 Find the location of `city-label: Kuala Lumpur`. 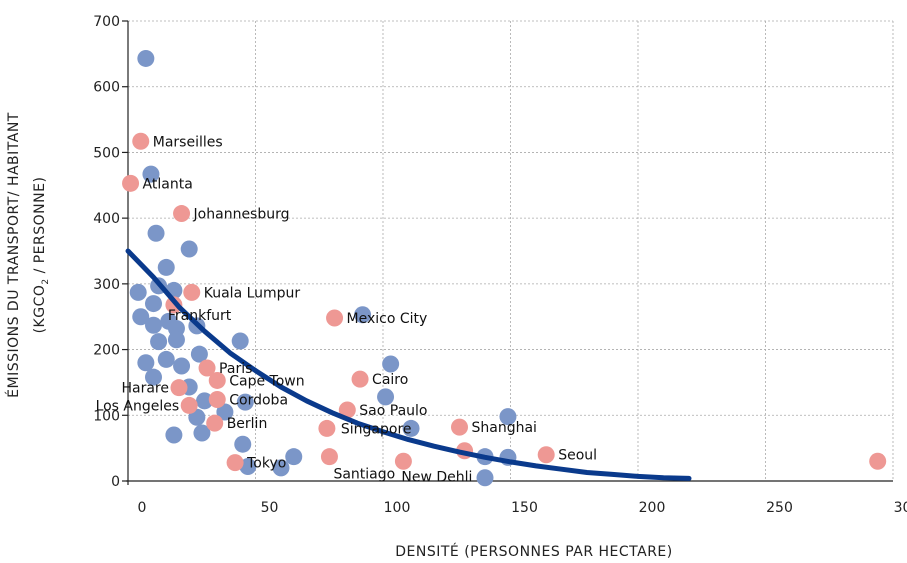

city-label: Kuala Lumpur is located at coordinates (252, 293).